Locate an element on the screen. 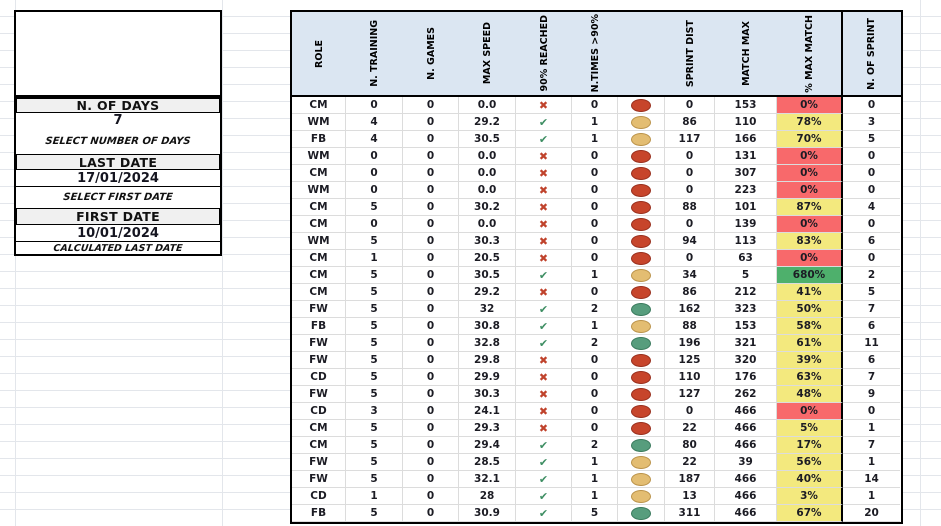  pct-max-match-cell: 61% is located at coordinates (810, 343).